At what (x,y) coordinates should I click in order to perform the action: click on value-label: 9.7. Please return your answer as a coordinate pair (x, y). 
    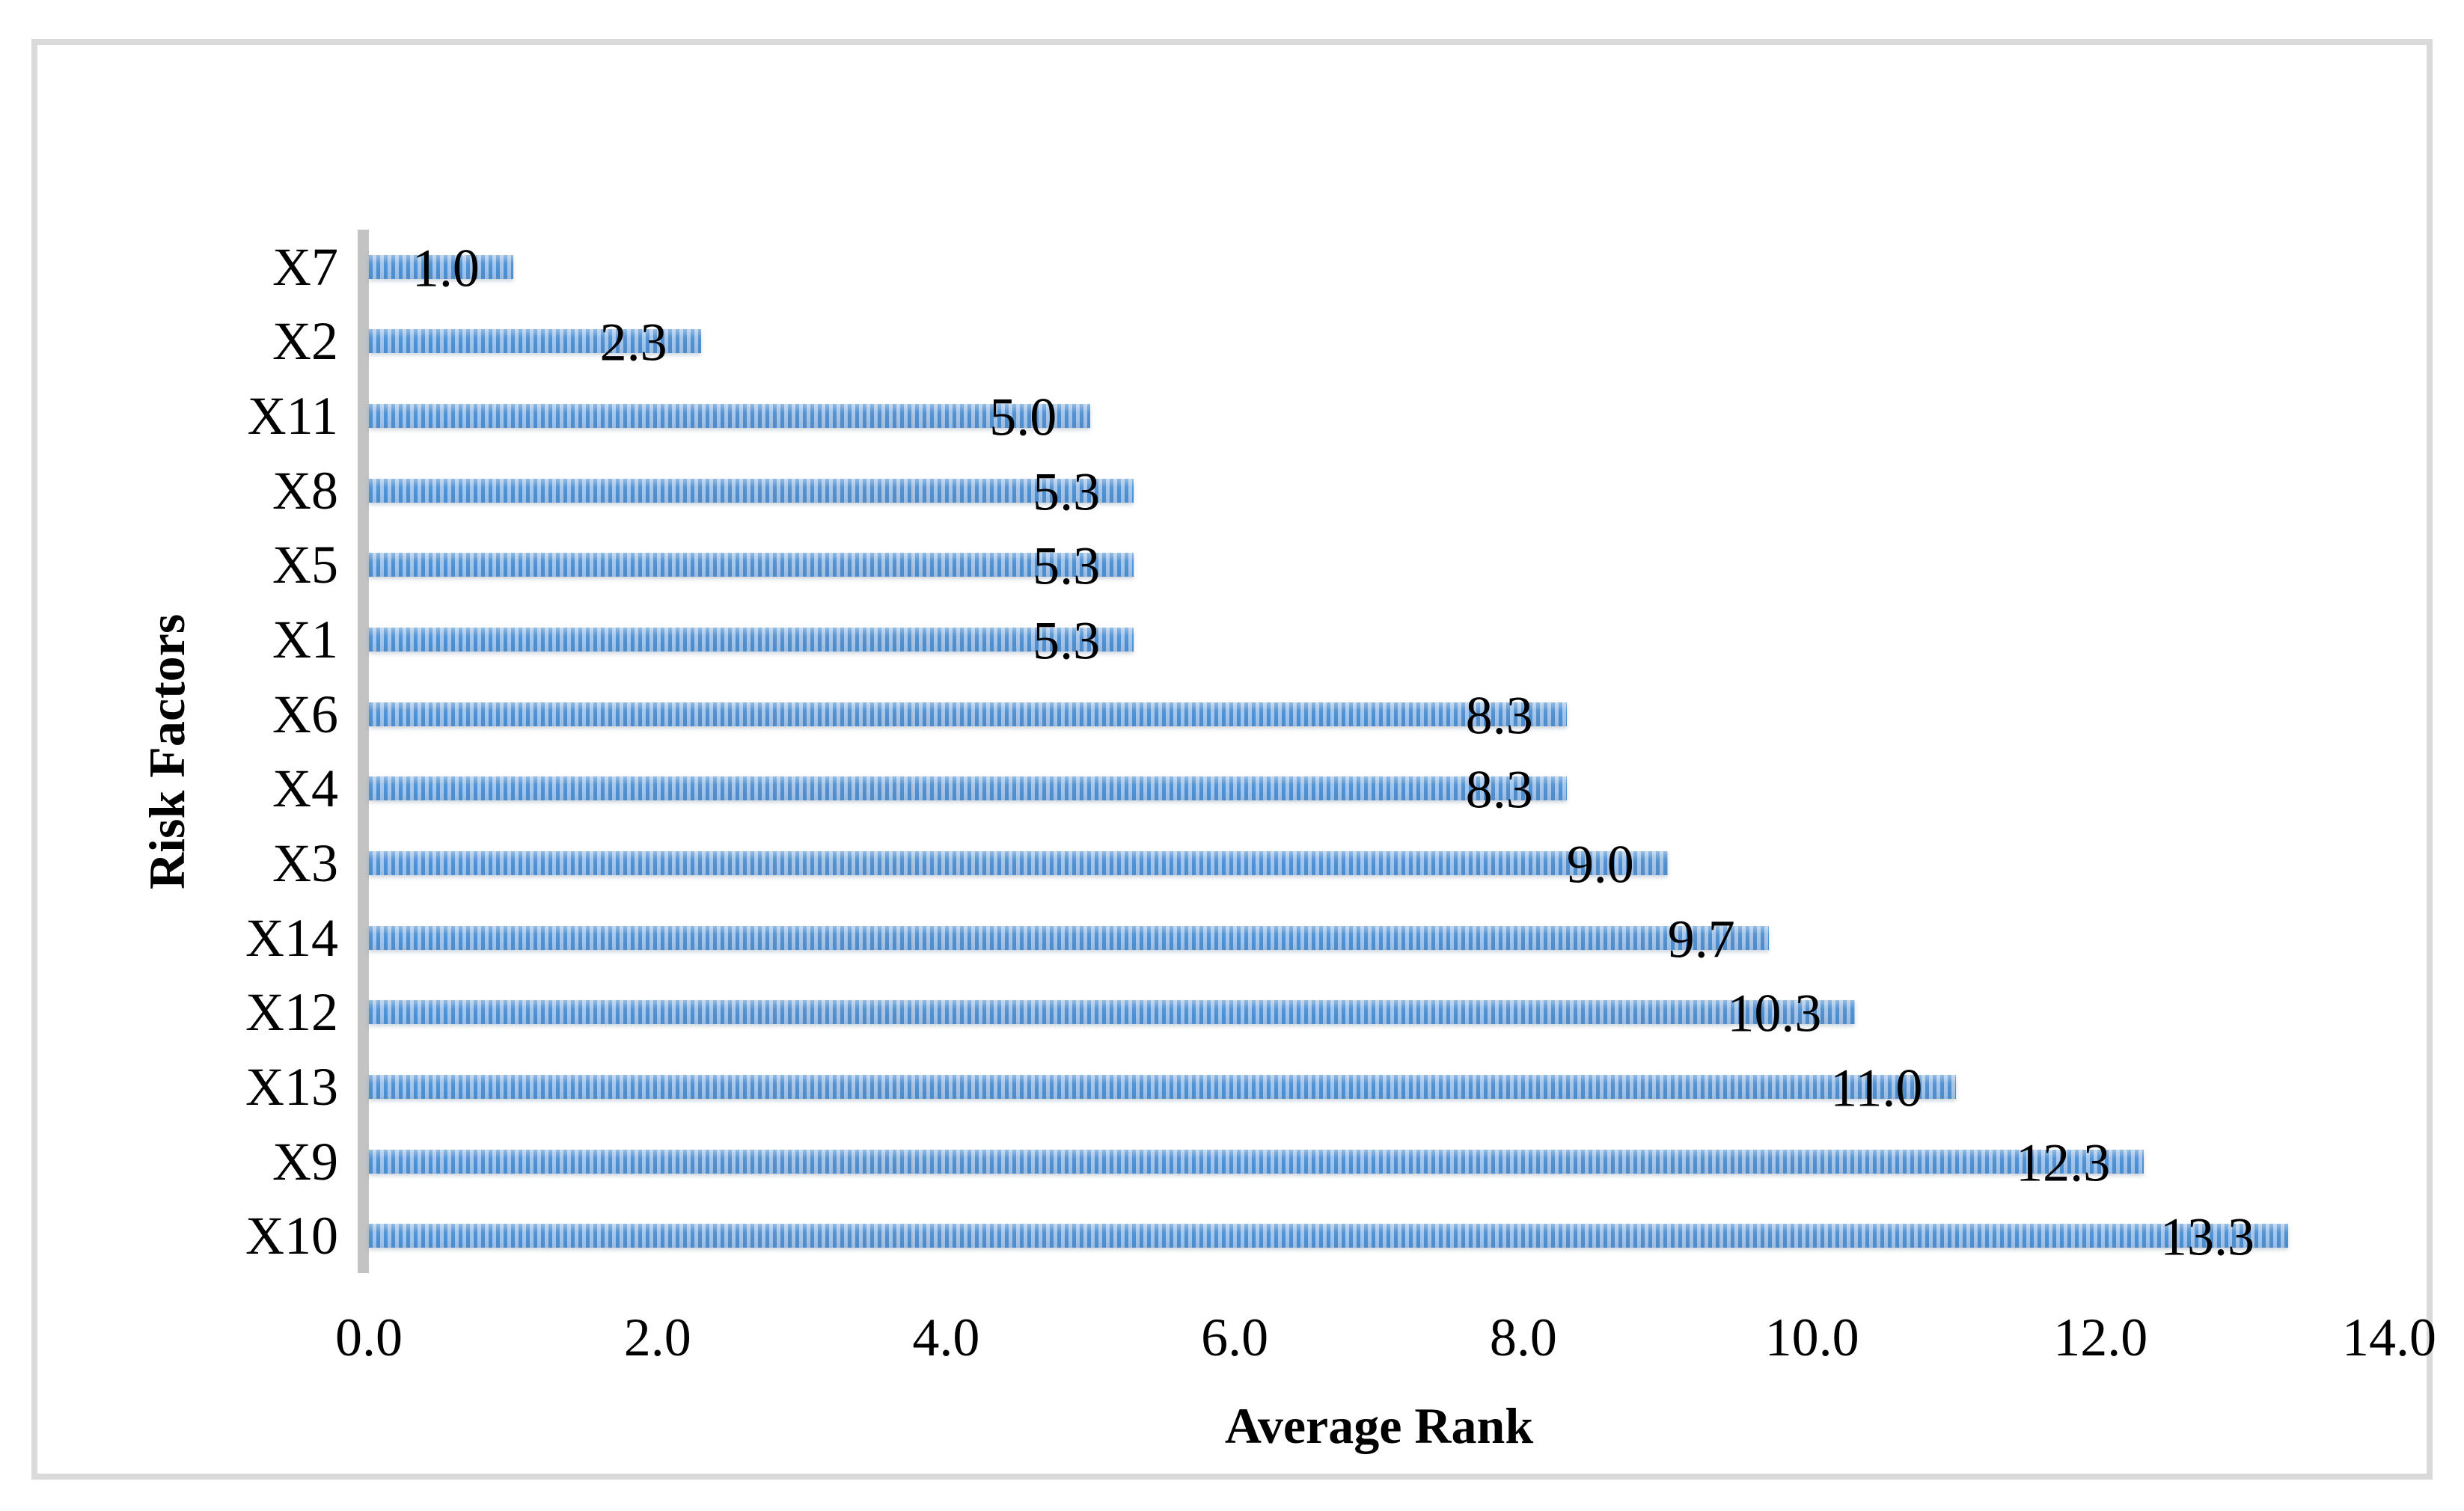
    Looking at the image, I should click on (1701, 939).